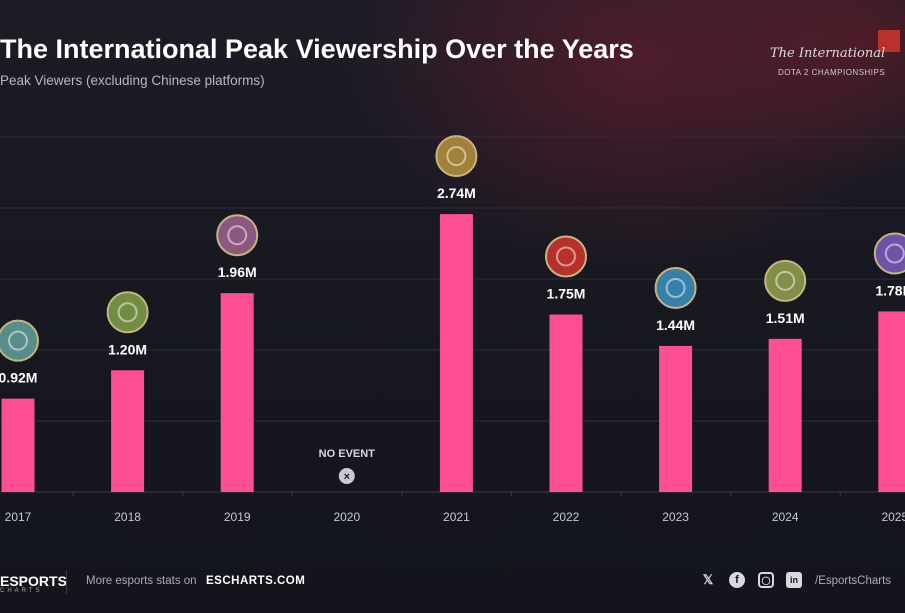  I want to click on close-icon: ×, so click(347, 477).